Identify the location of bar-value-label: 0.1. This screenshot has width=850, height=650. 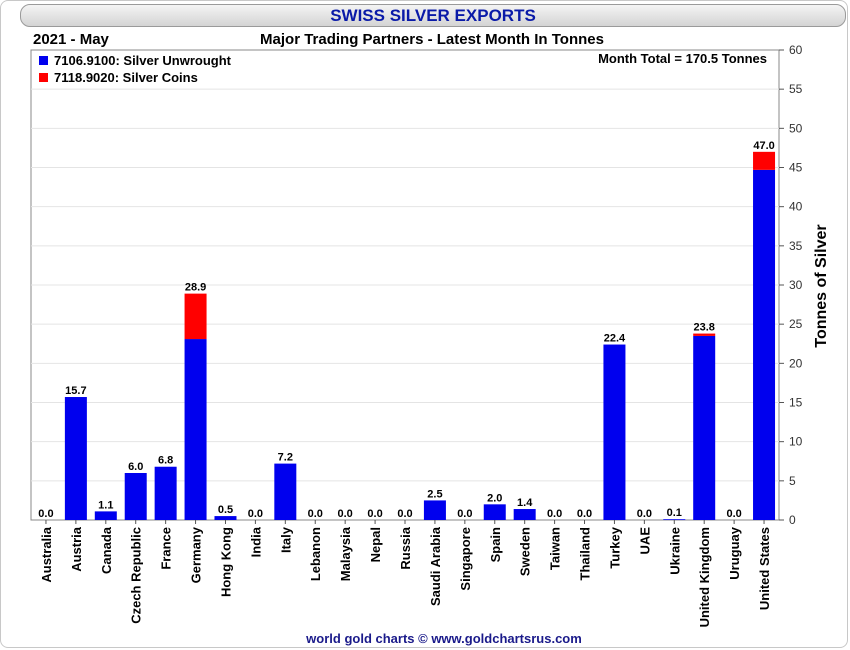
(674, 513).